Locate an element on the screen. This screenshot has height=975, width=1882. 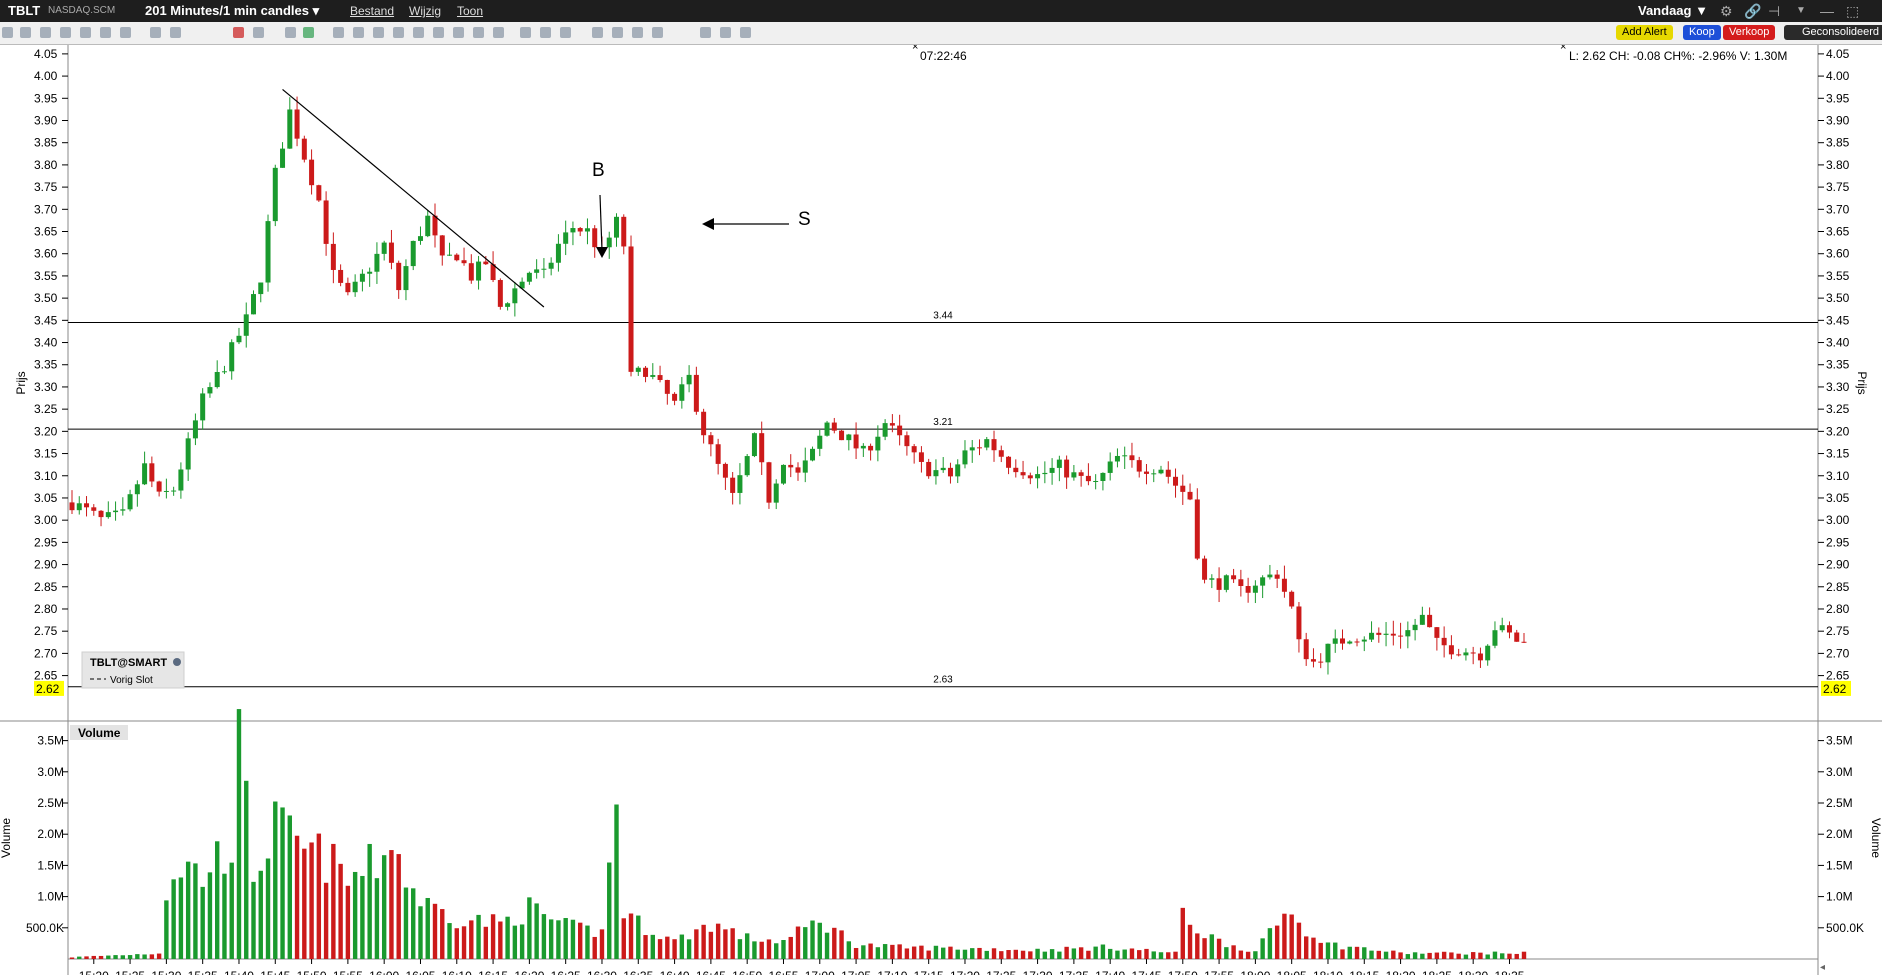
maximize-icon: ⬚ is located at coordinates (1853, 11).